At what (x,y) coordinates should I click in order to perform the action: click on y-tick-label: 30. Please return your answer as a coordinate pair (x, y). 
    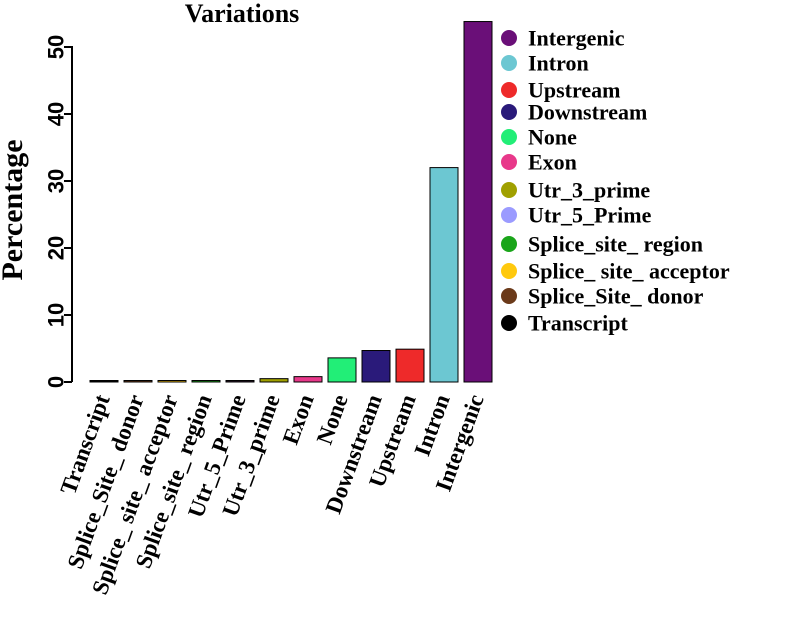
    Looking at the image, I should click on (56, 181).